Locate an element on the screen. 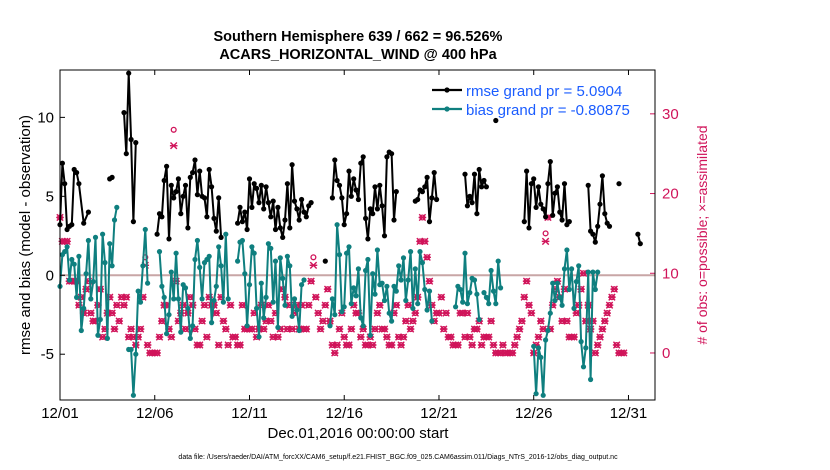  obs-possible-marker is located at coordinates (173, 129).